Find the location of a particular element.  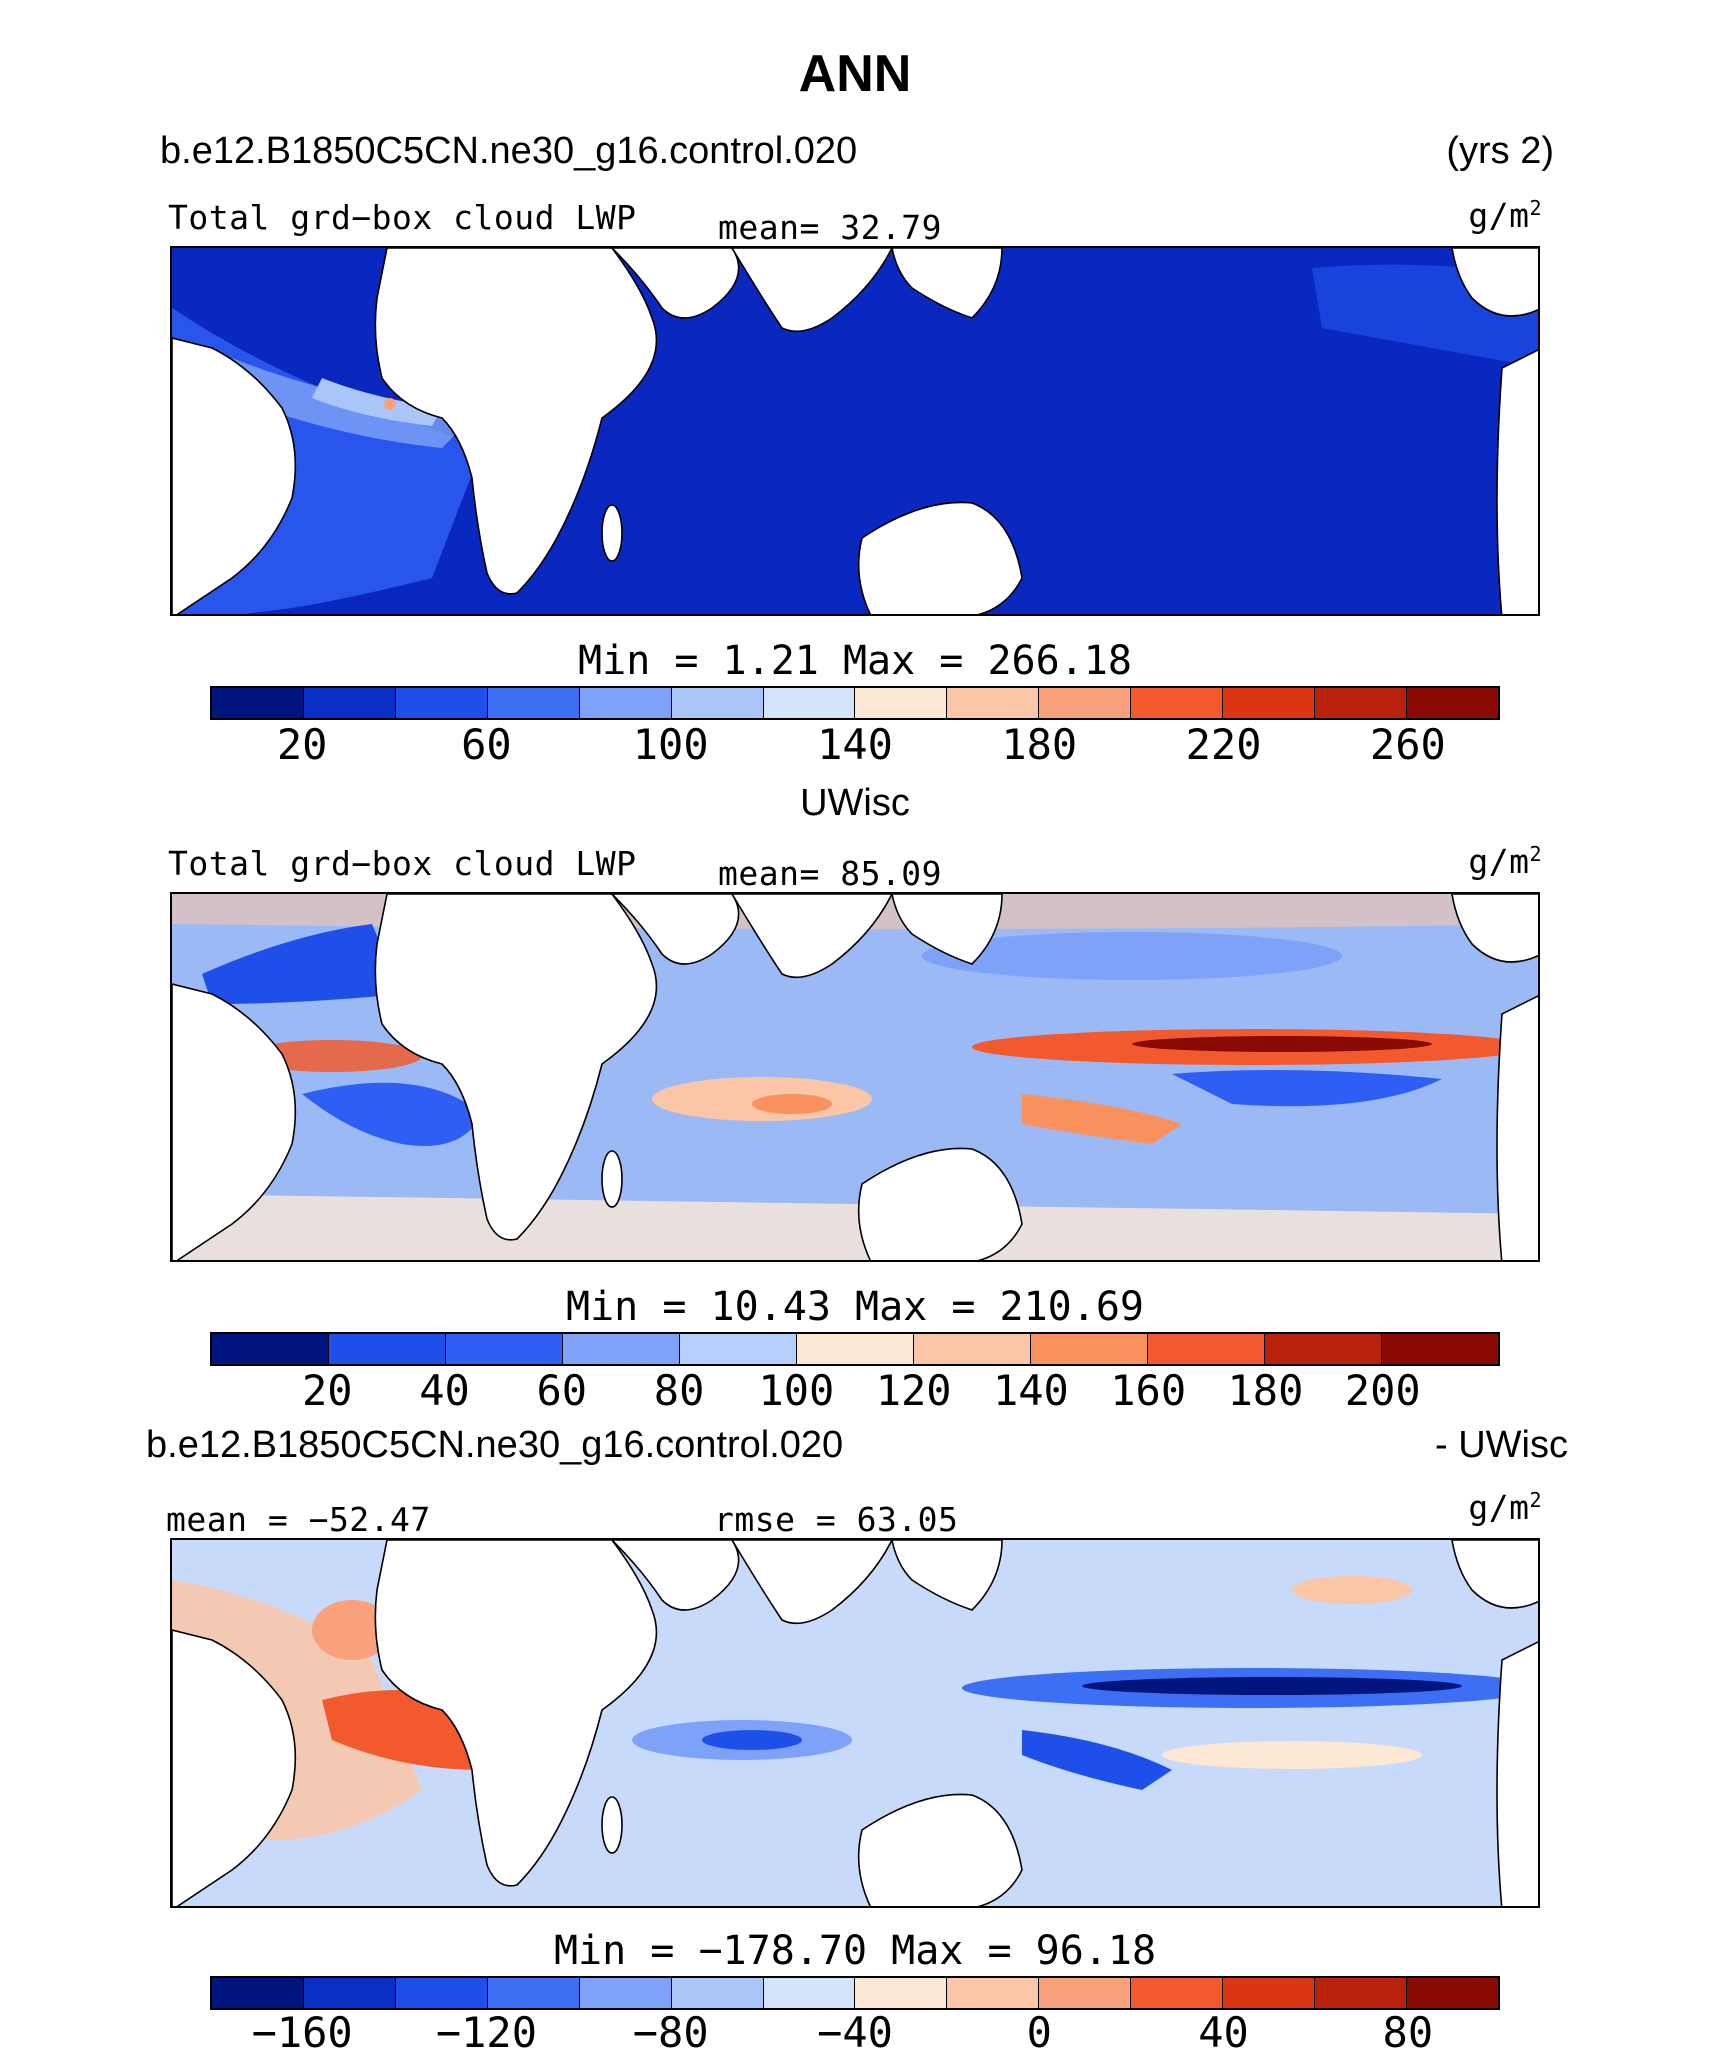

panel1-africa is located at coordinates (516, 421).